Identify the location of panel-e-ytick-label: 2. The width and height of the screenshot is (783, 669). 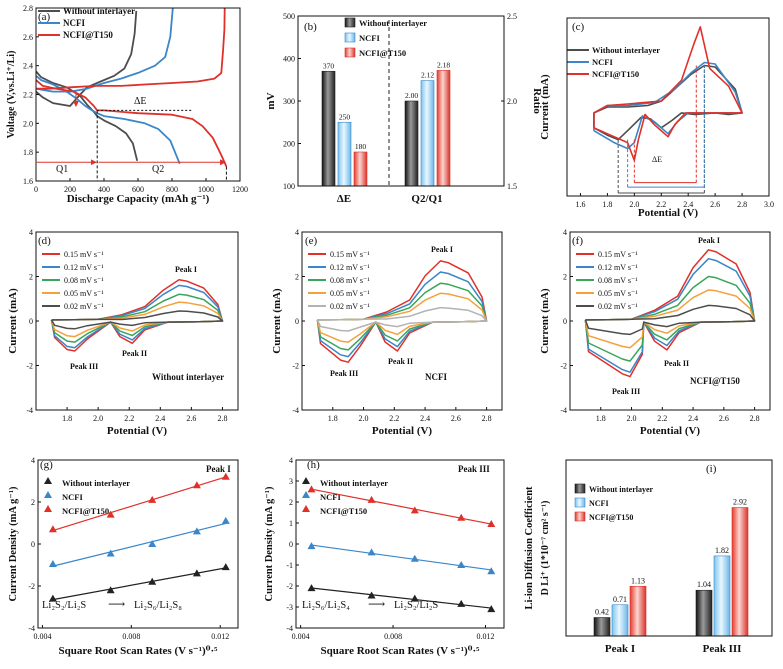
(297, 277).